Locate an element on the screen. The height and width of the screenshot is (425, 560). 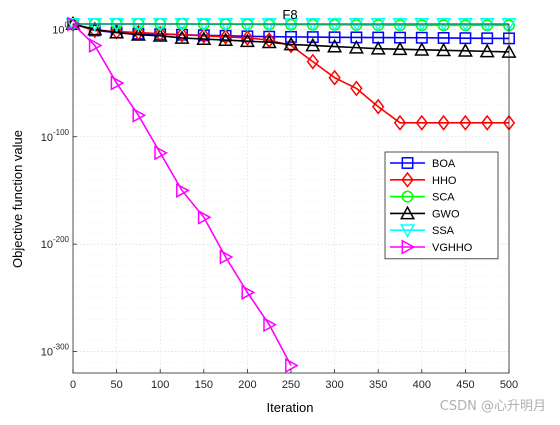
x-tick-label: 50 is located at coordinates (116, 385).